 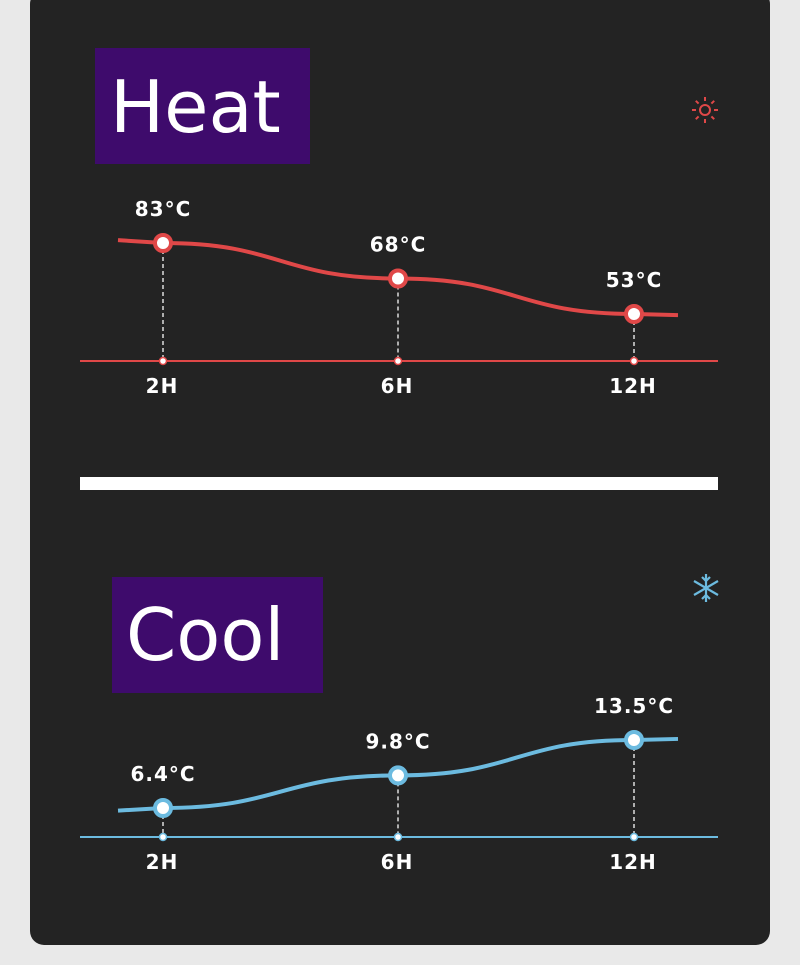 What do you see at coordinates (162, 774) in the screenshot?
I see `value-label: 6.4°C` at bounding box center [162, 774].